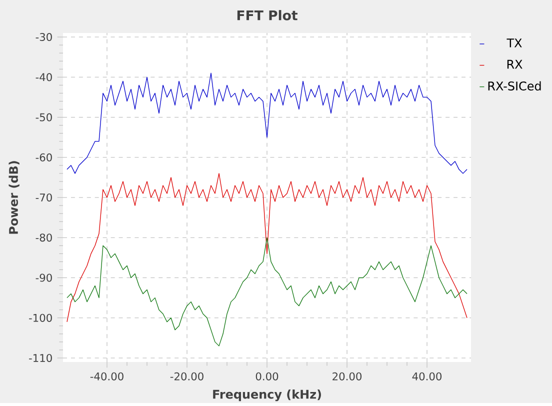 Image resolution: width=552 pixels, height=406 pixels. Describe the element at coordinates (427, 376) in the screenshot. I see `x-tick-label: 40.00` at that location.